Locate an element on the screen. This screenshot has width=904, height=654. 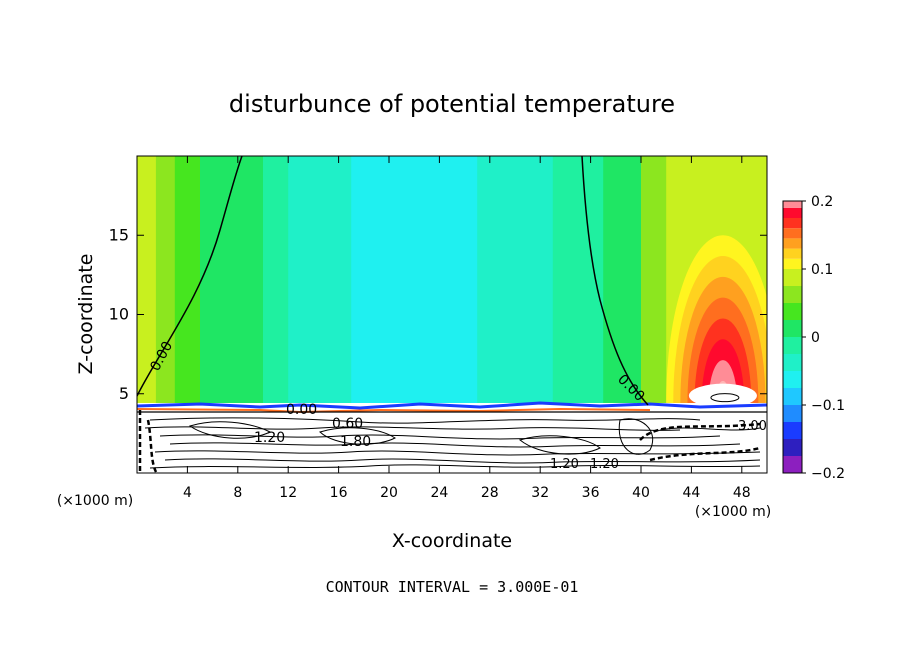
x-tick-label: 16 is located at coordinates (339, 493).